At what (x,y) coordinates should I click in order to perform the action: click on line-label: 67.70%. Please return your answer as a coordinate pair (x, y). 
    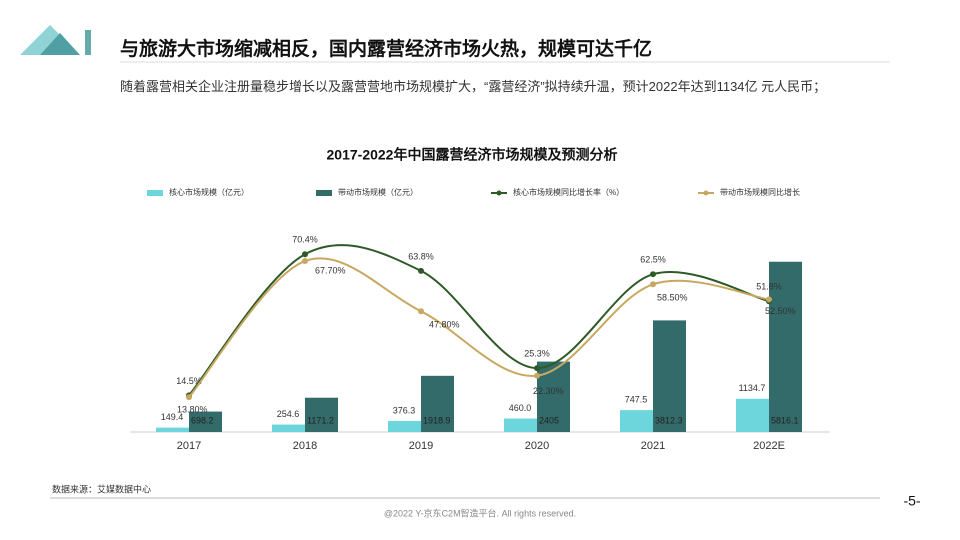
    Looking at the image, I should click on (330, 270).